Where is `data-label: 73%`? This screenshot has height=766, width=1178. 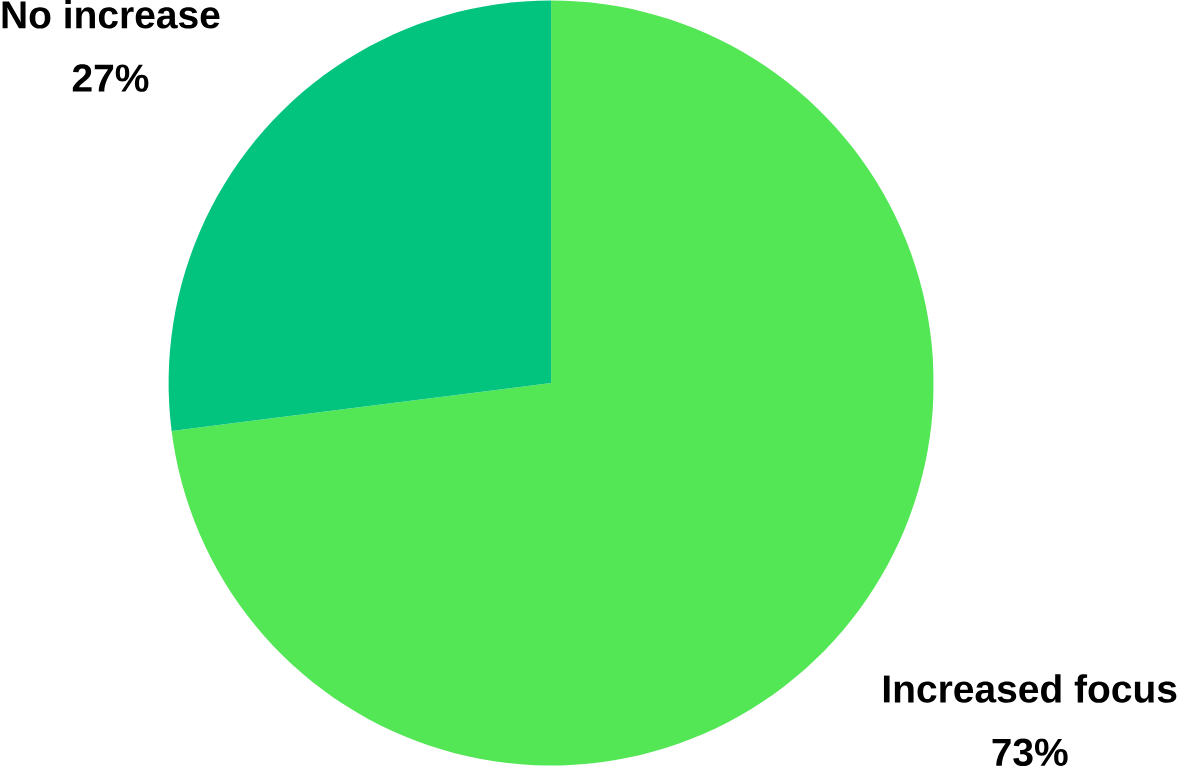 data-label: 73% is located at coordinates (1030, 752).